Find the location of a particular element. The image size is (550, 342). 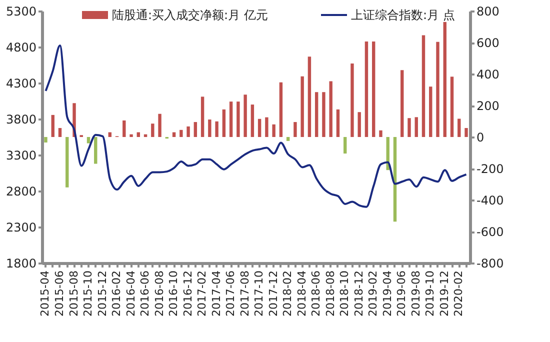

x-tick-label: 2016-02 is located at coordinates (117, 293).